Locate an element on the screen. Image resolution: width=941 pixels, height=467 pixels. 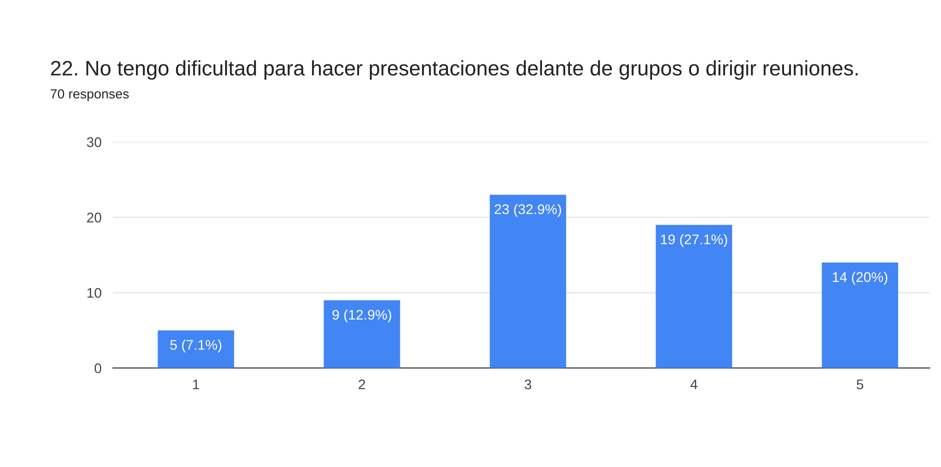
data-label: 14 (20%) is located at coordinates (860, 278).